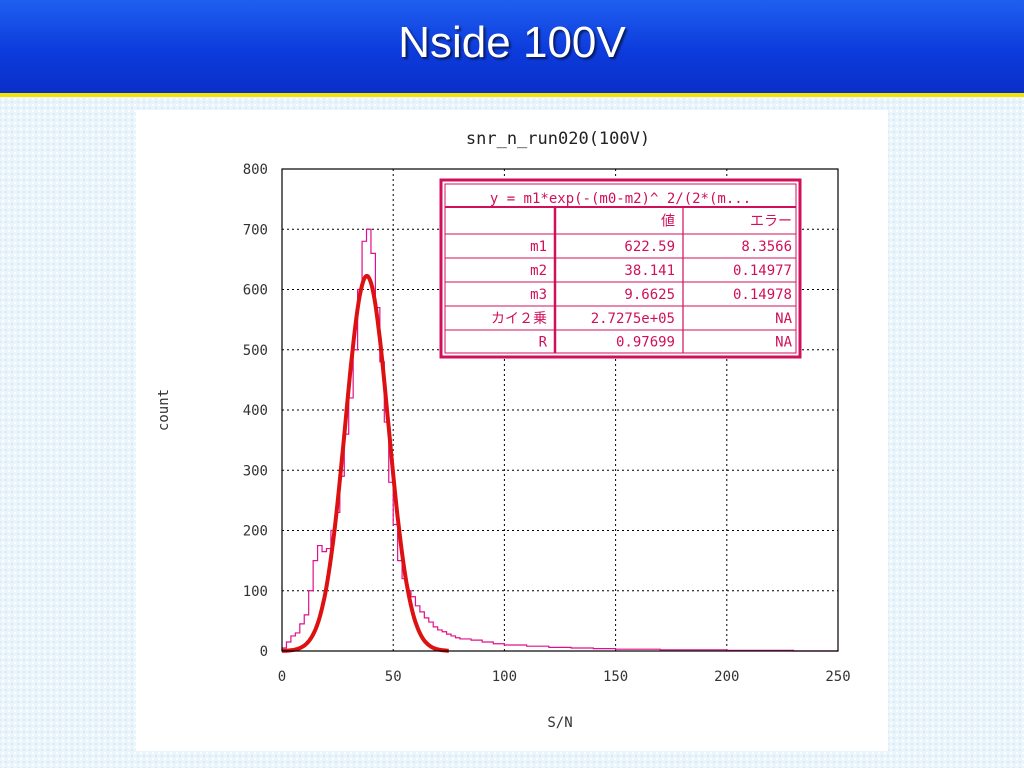  I want to click on fit-table-cell: 0.97699, so click(645, 343).